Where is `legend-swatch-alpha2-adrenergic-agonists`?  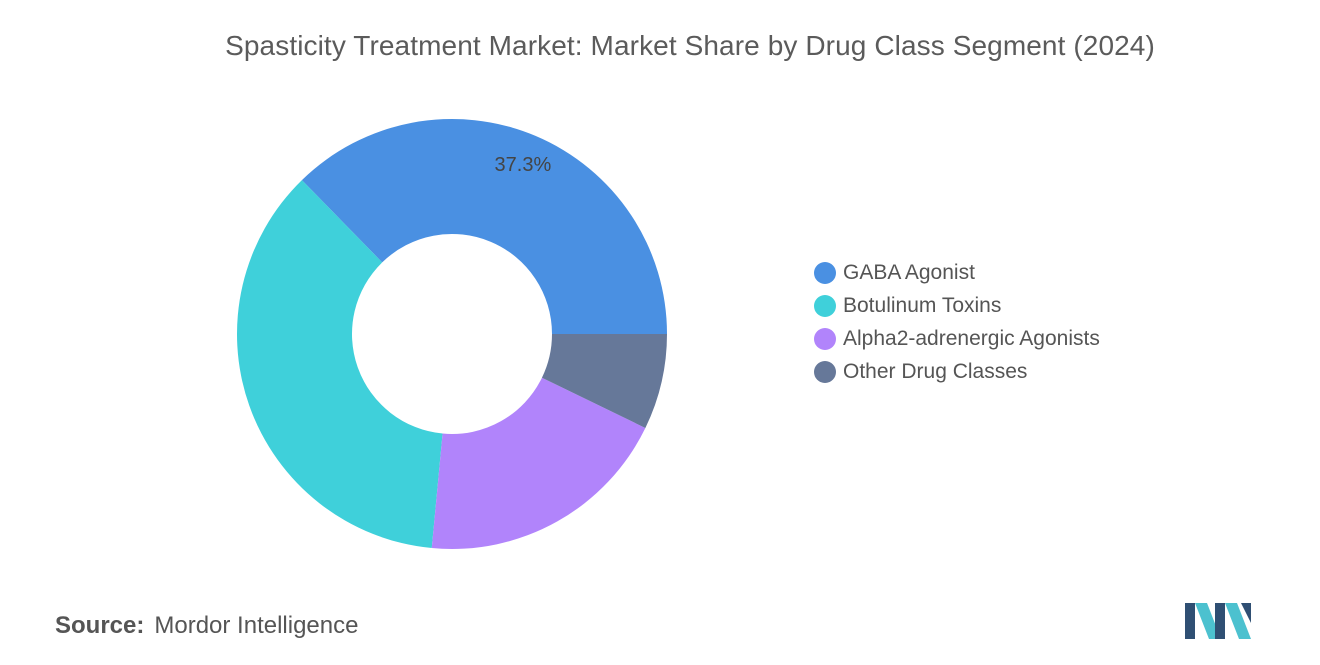 legend-swatch-alpha2-adrenergic-agonists is located at coordinates (825, 338).